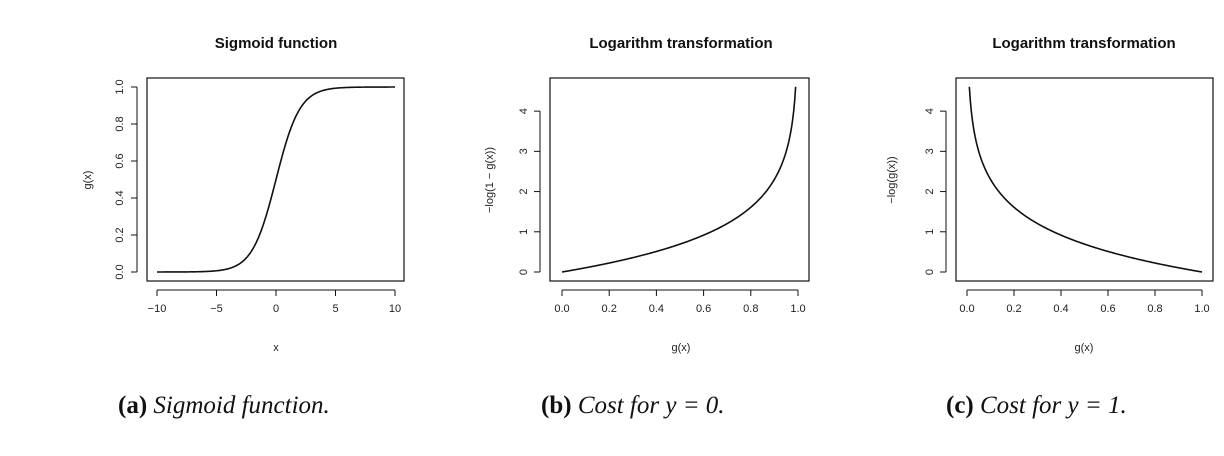 This screenshot has width=1224, height=456. I want to click on caption-c-label: (c), so click(960, 405).